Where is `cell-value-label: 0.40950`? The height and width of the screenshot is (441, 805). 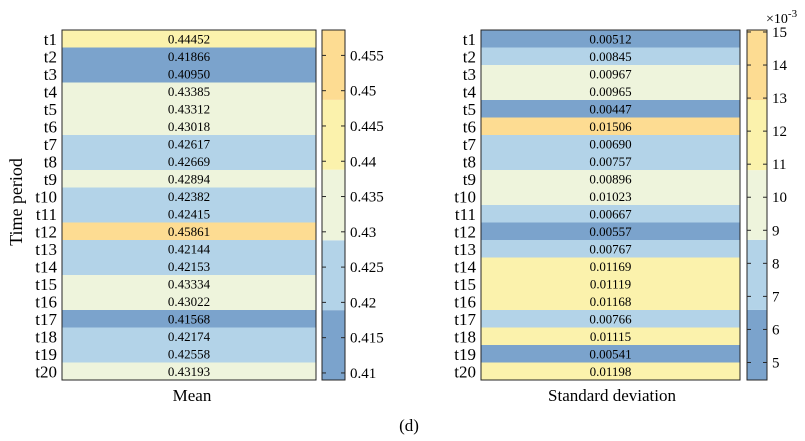 cell-value-label: 0.40950 is located at coordinates (189, 73).